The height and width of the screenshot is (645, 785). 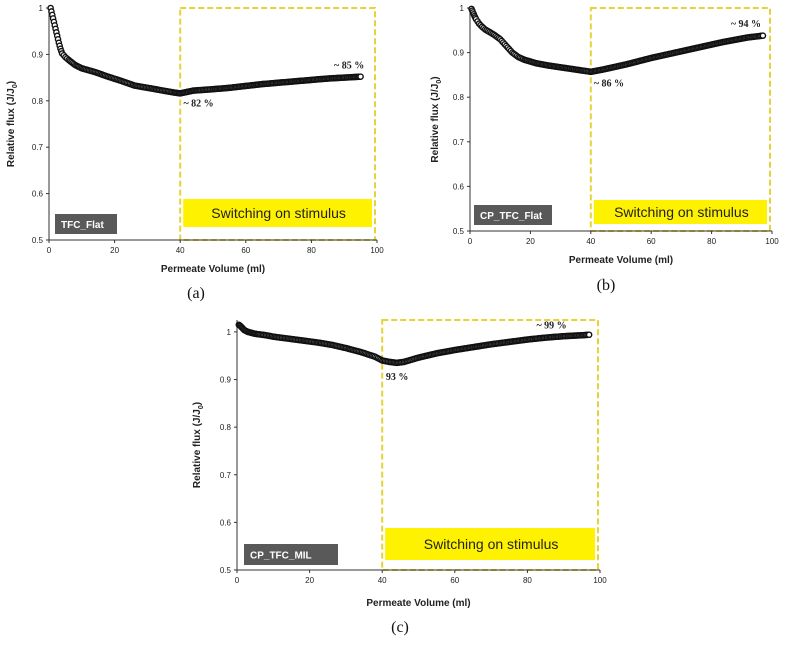 What do you see at coordinates (606, 285) in the screenshot?
I see `panel-label: (b)` at bounding box center [606, 285].